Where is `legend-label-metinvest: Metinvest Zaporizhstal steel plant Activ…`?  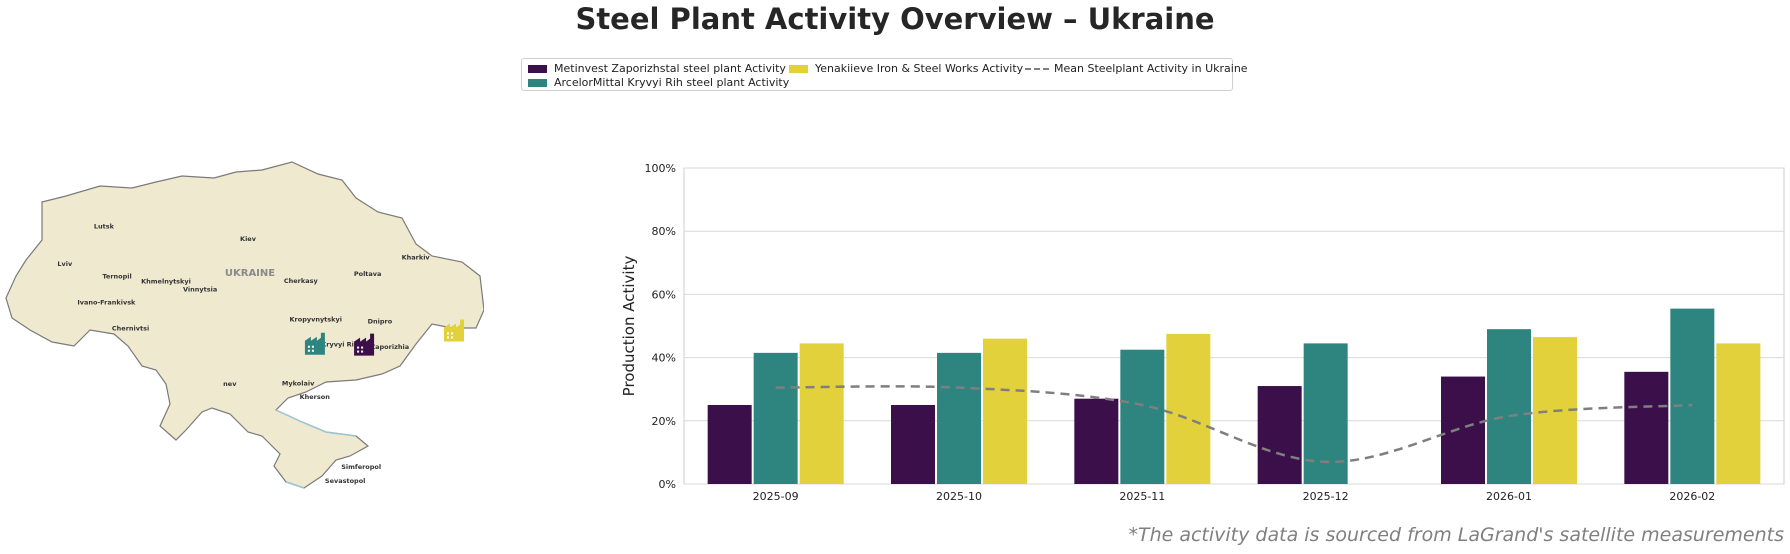
legend-label-metinvest: Metinvest Zaporizhstal steel plant Activ… is located at coordinates (670, 68).